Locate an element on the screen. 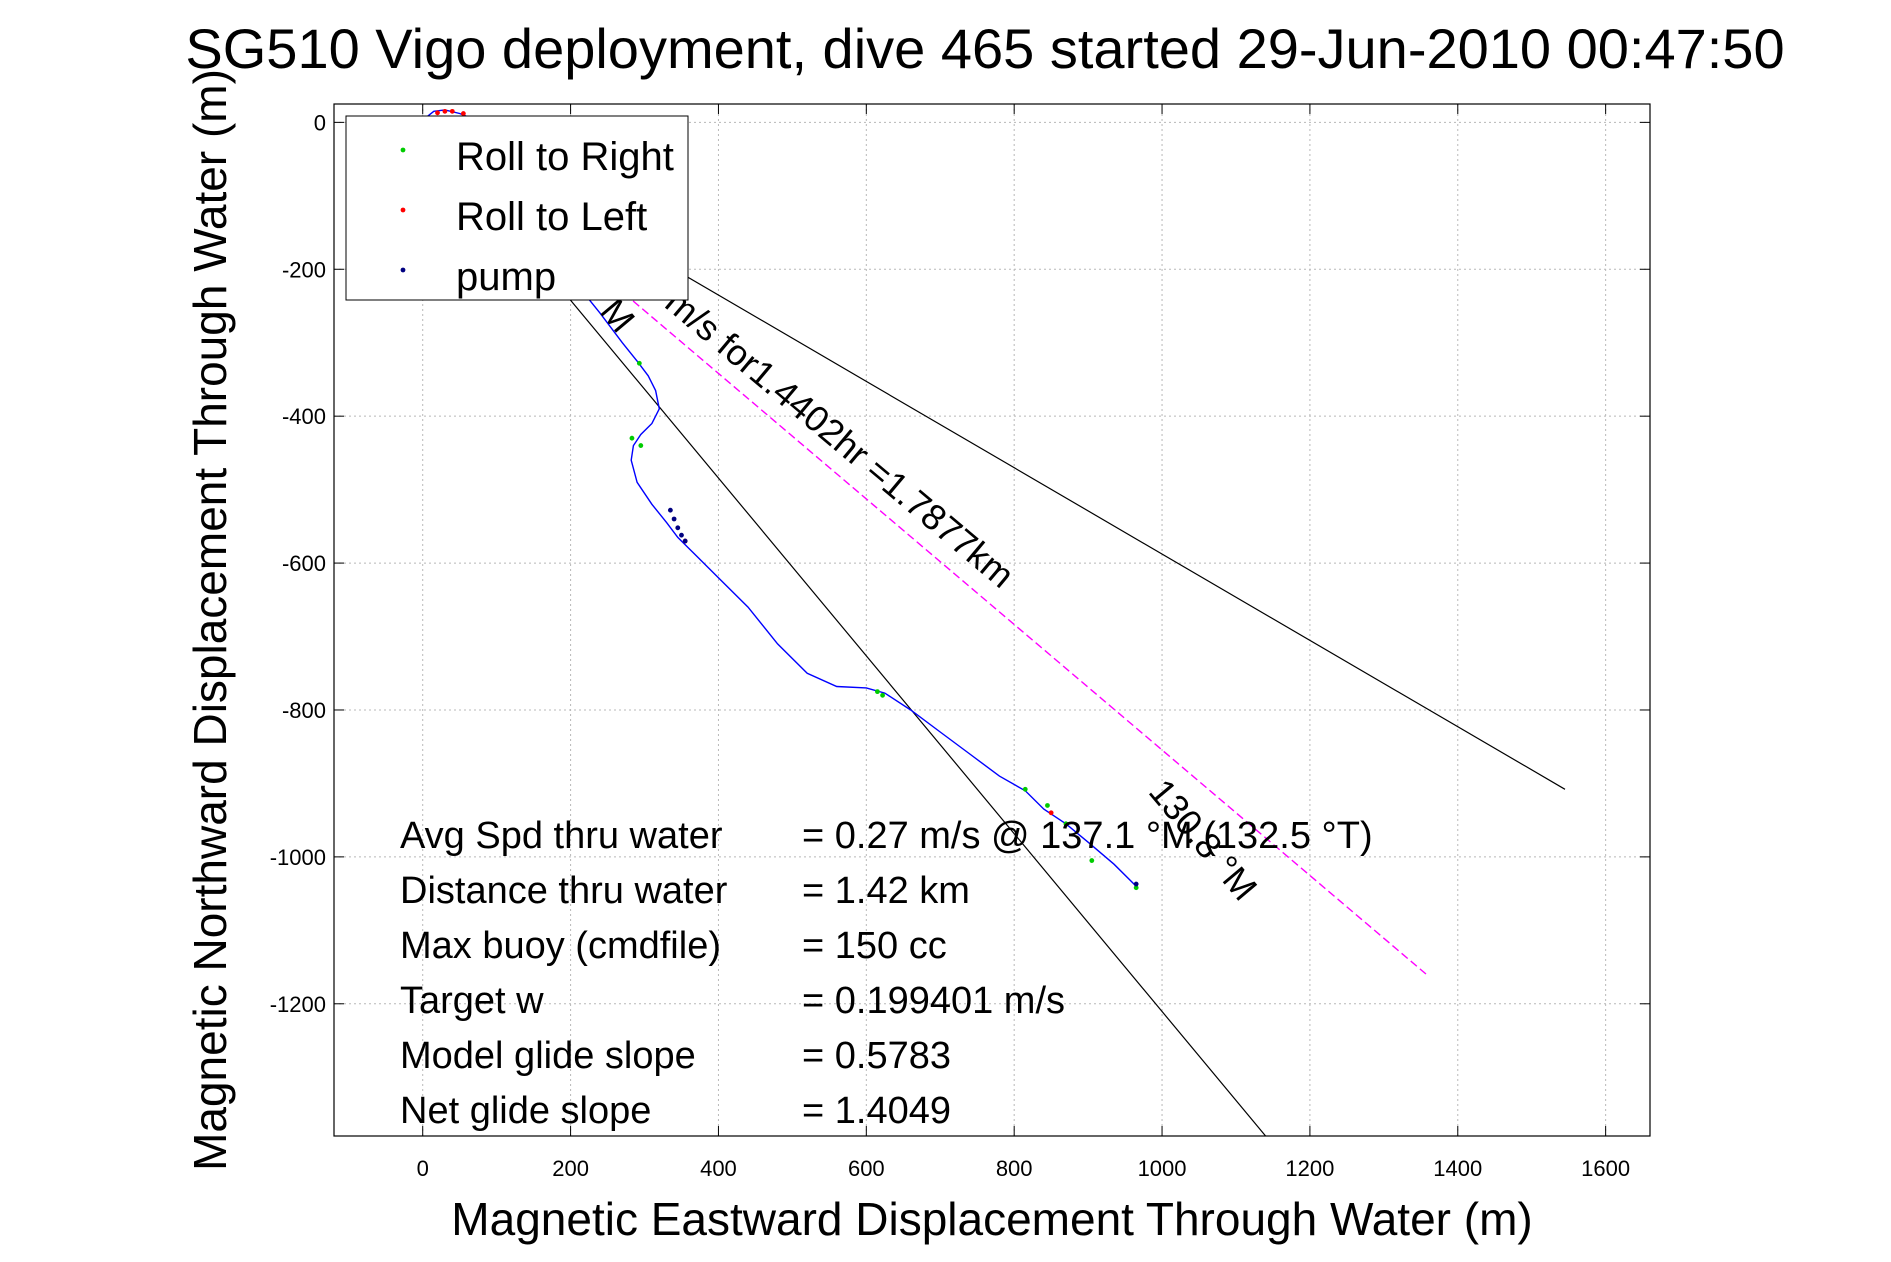 The width and height of the screenshot is (1891, 1262). x-tick-label: 0 is located at coordinates (423, 1168).